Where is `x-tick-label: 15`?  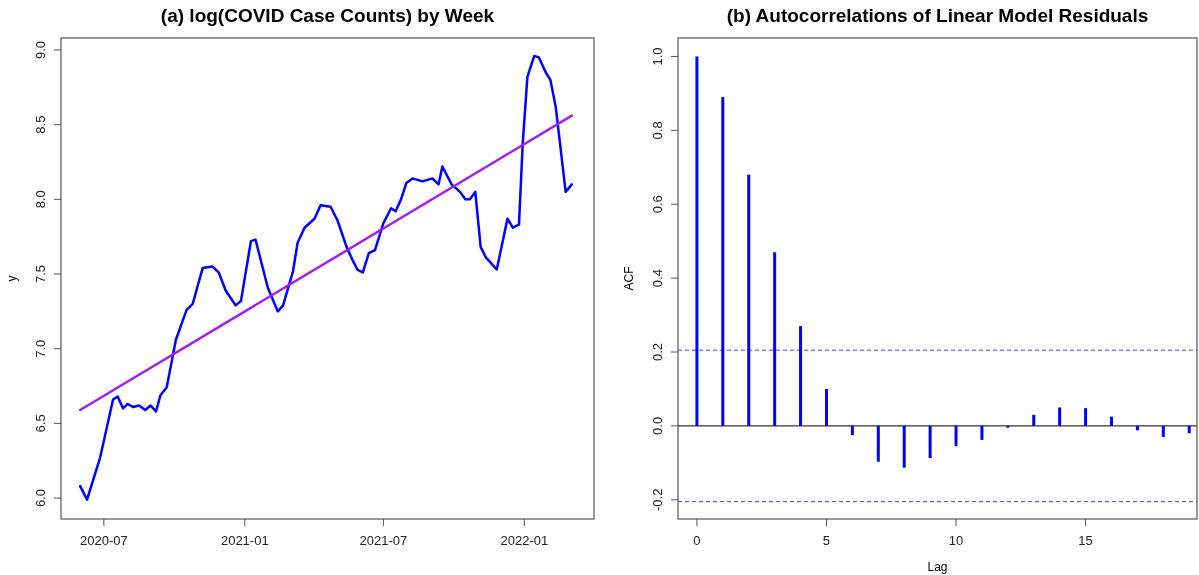 x-tick-label: 15 is located at coordinates (1085, 540).